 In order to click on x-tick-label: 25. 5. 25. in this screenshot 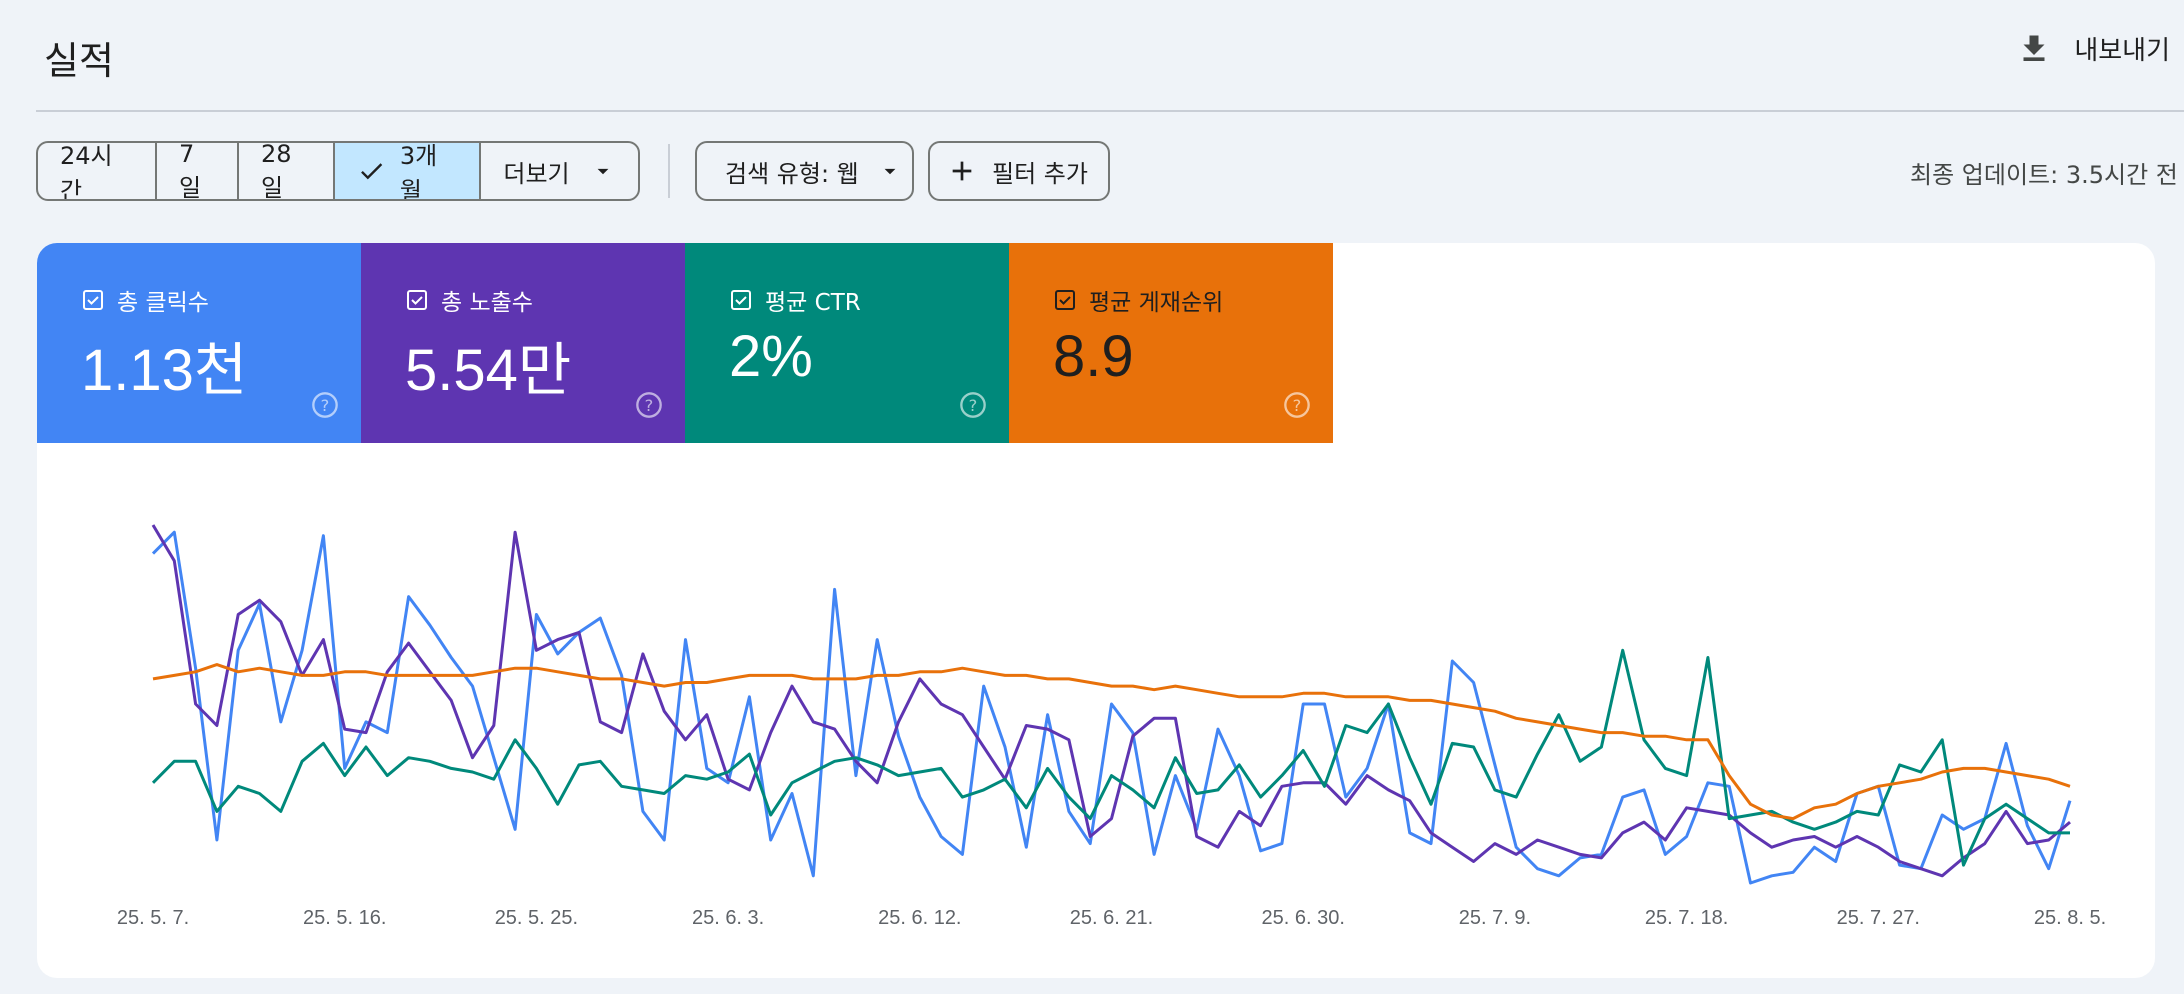, I will do `click(536, 918)`.